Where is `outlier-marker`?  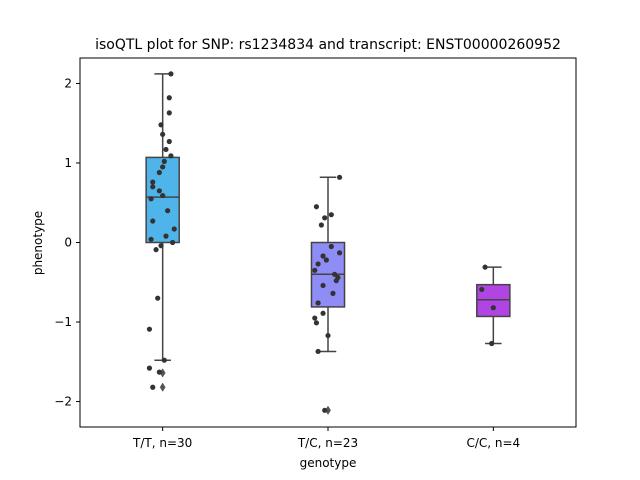
outlier-marker is located at coordinates (162, 387).